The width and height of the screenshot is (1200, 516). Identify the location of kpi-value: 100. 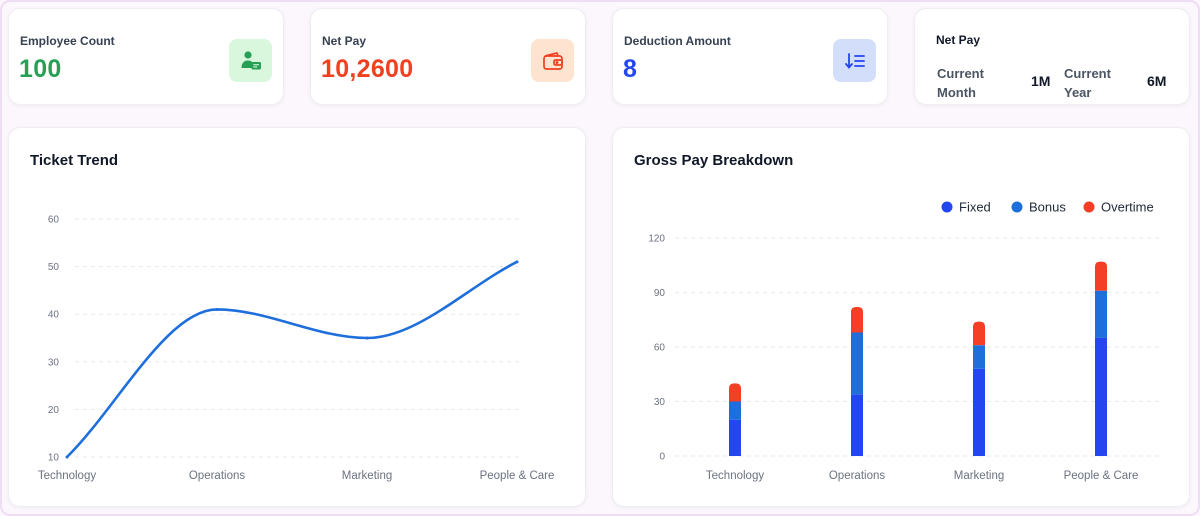
(40, 69).